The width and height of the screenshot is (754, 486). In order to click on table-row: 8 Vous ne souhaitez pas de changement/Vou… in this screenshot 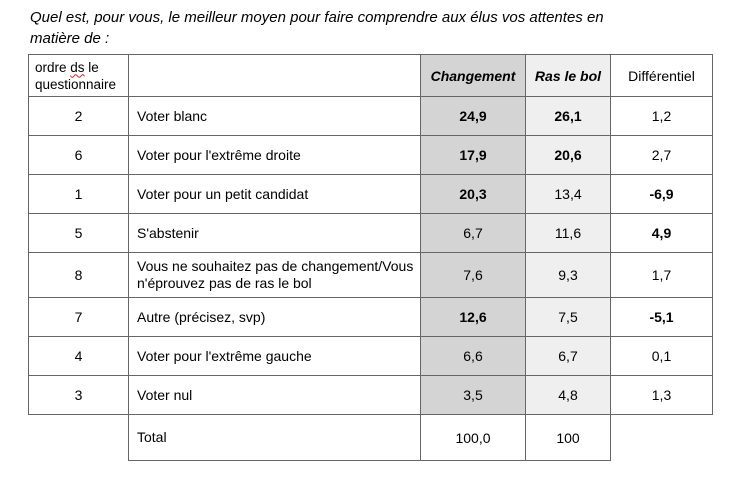, I will do `click(370, 275)`.